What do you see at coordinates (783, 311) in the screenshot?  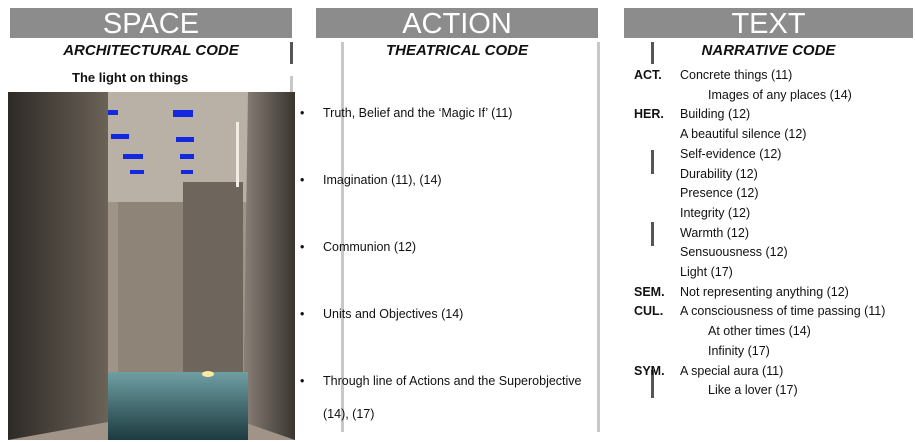 I see `code-item: A consciousness of time passing (11)` at bounding box center [783, 311].